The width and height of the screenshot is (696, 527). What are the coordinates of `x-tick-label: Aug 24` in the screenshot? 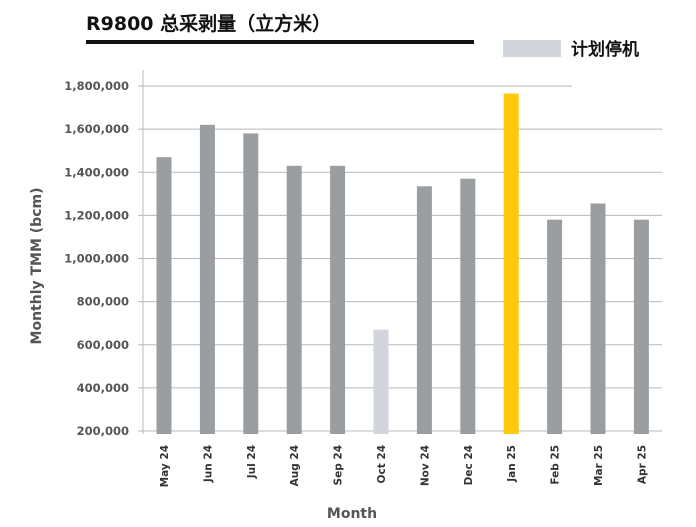 It's located at (295, 465).